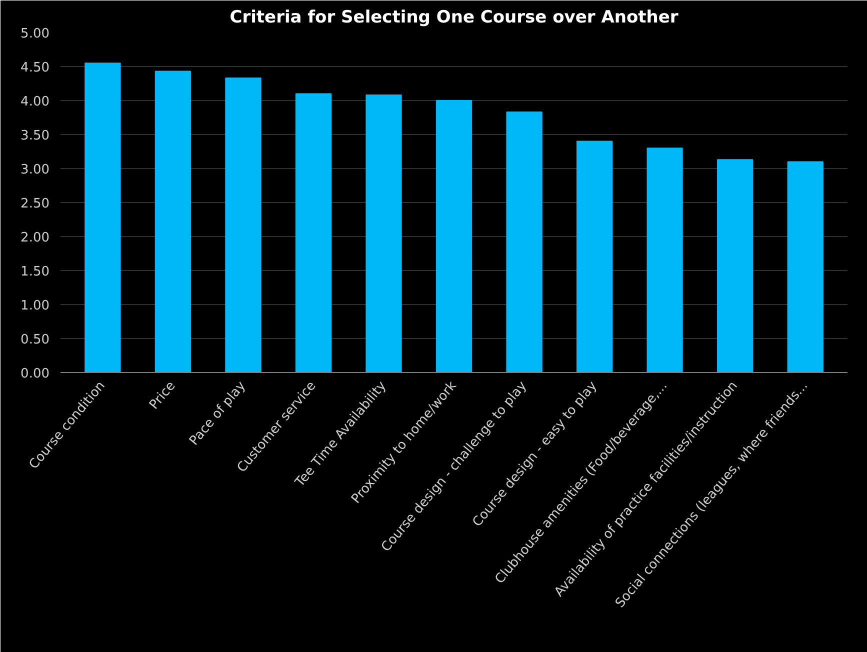 The image size is (867, 652). What do you see at coordinates (35, 272) in the screenshot?
I see `y-tick-label: 1.50` at bounding box center [35, 272].